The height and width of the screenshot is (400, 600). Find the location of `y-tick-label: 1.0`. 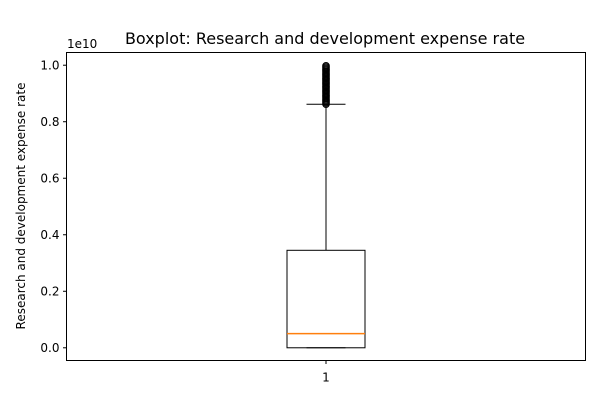

y-tick-label: 1.0 is located at coordinates (49, 66).